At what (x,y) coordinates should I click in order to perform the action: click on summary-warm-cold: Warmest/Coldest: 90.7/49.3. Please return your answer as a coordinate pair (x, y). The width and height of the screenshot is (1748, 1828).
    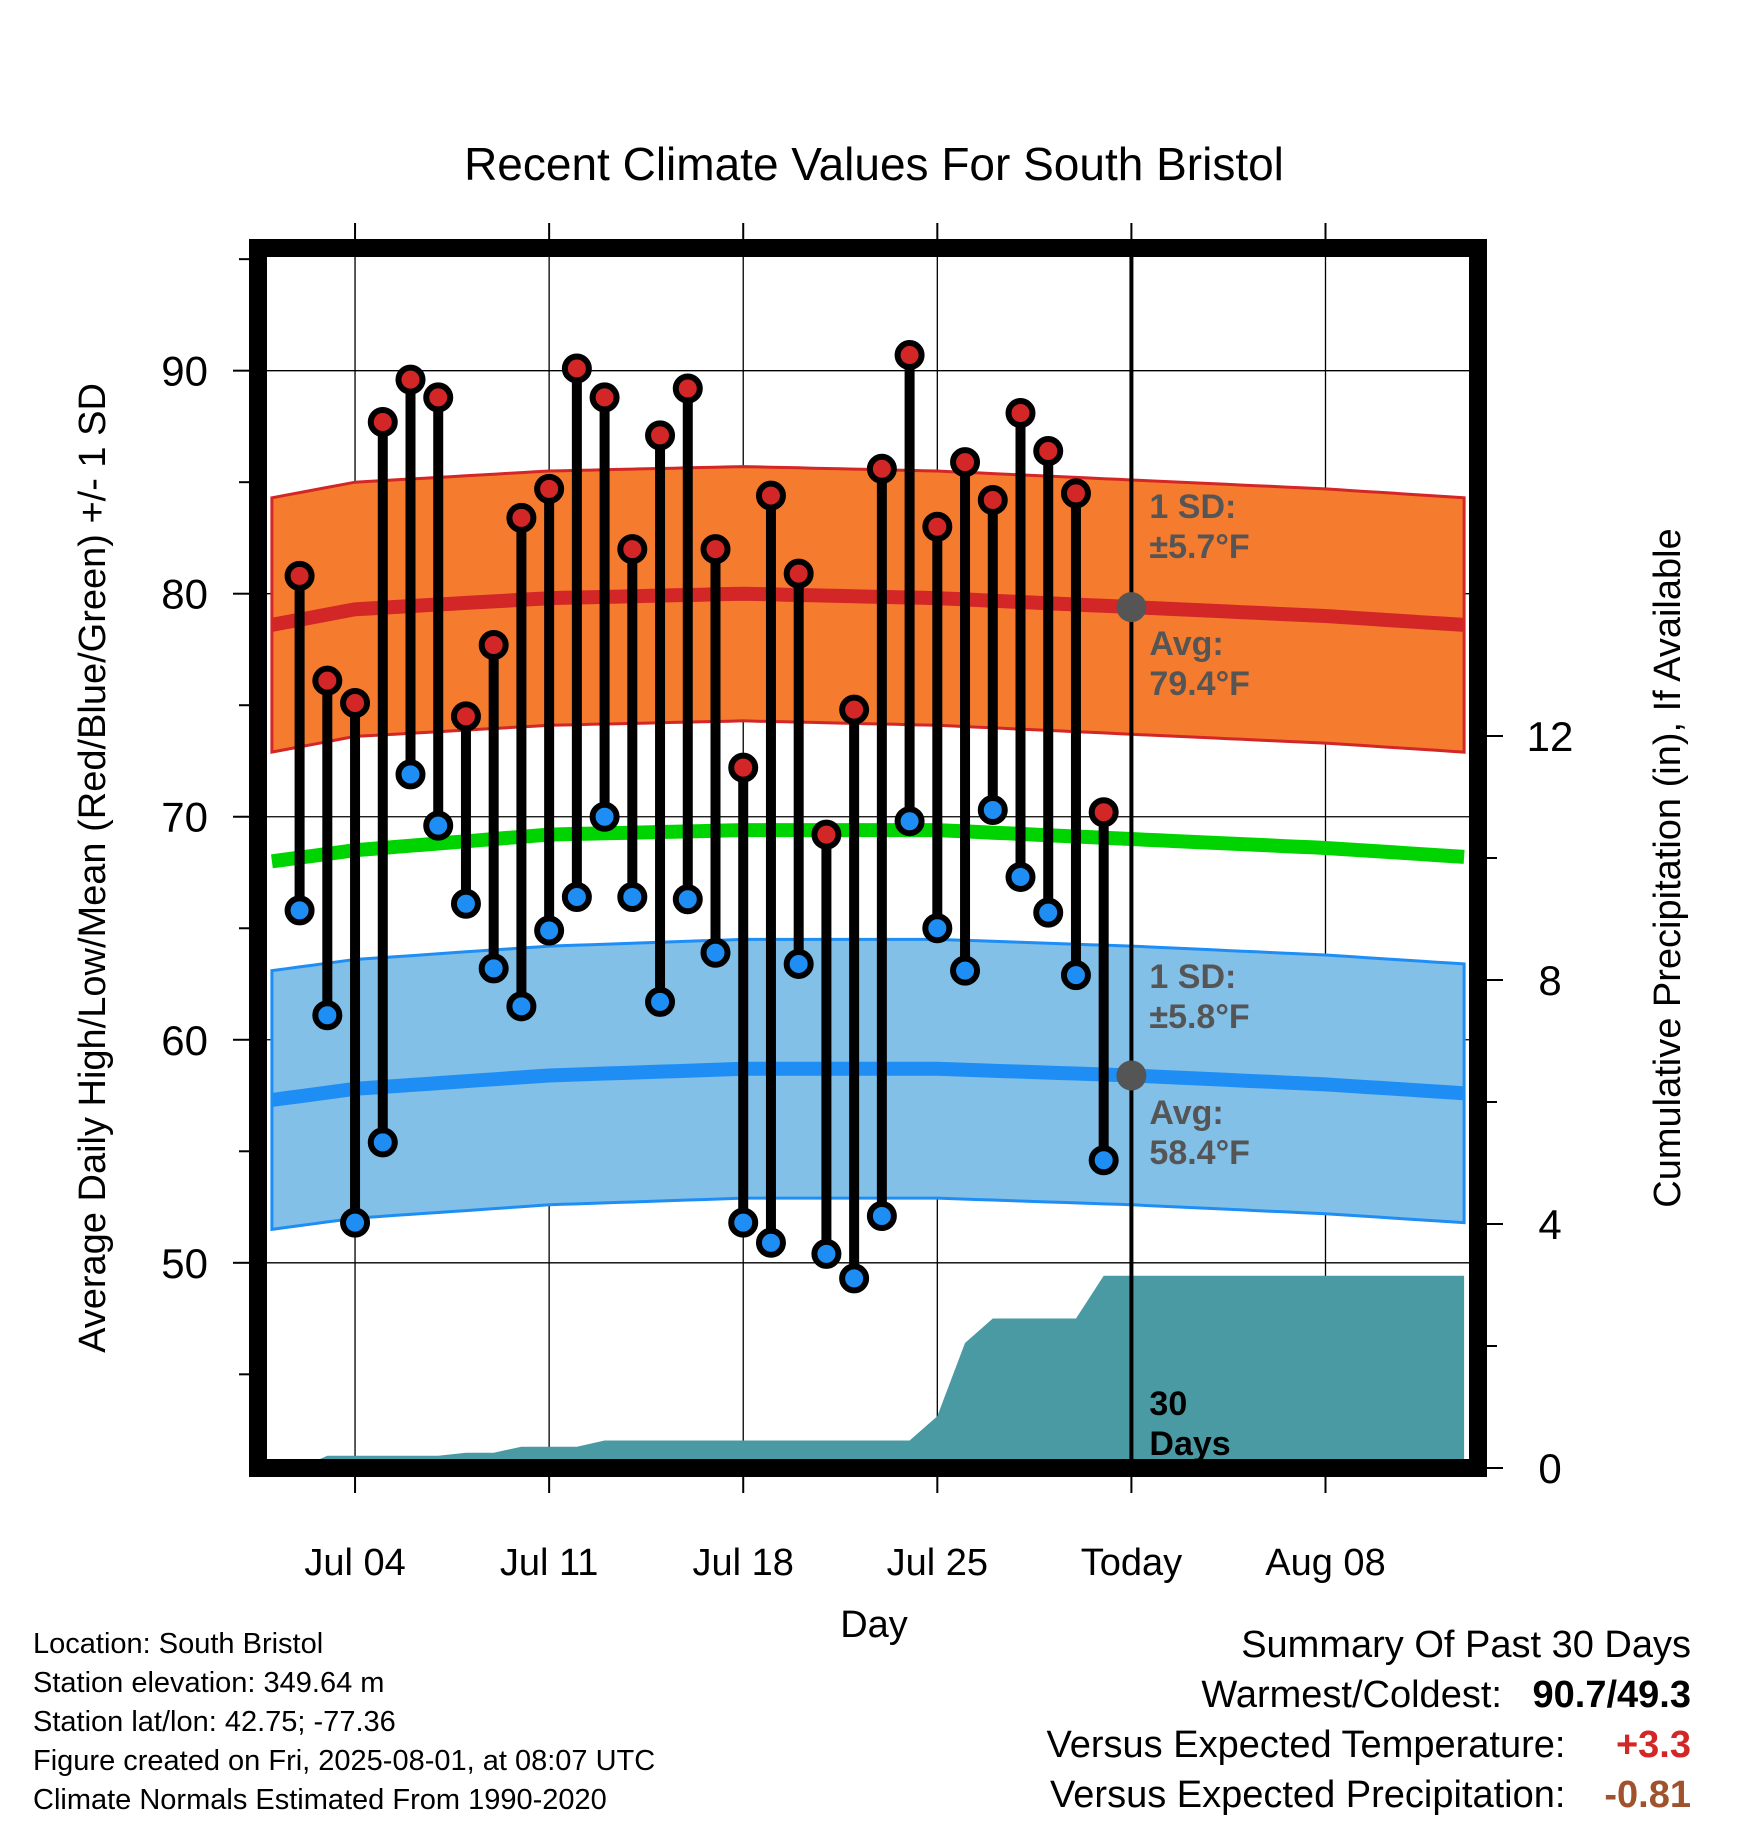
    Looking at the image, I should click on (1369, 1695).